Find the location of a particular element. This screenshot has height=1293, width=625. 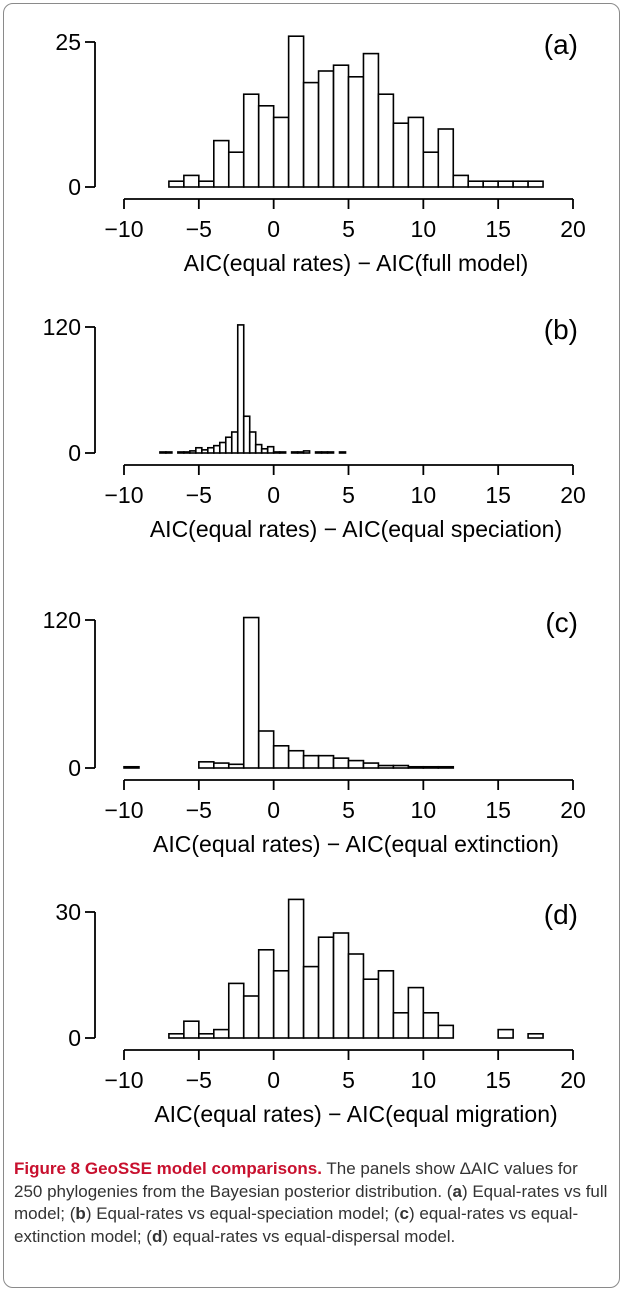

x-axis-label: AIC(equal rates) − AIC(equal migration) is located at coordinates (355, 1114).